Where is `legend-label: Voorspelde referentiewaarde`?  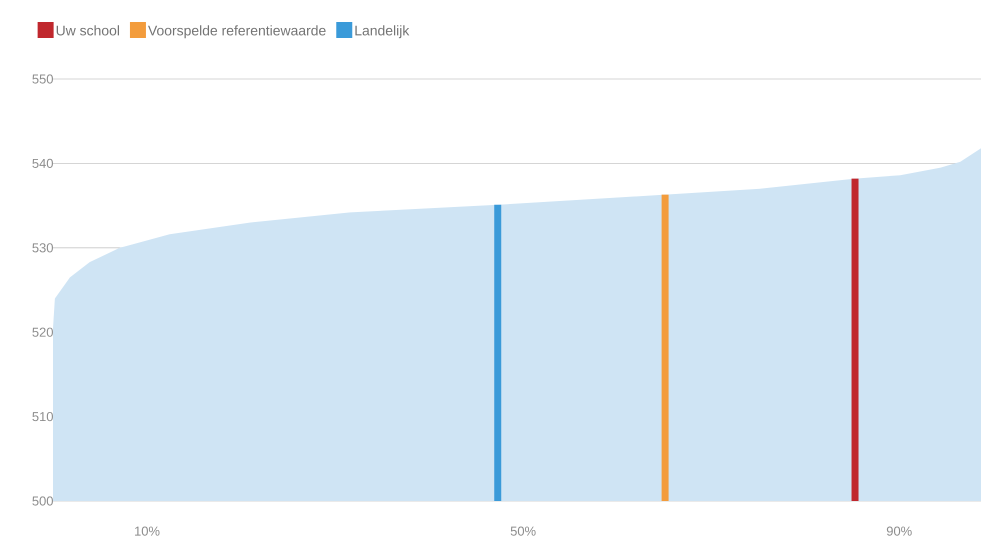 legend-label: Voorspelde referentiewaarde is located at coordinates (237, 31).